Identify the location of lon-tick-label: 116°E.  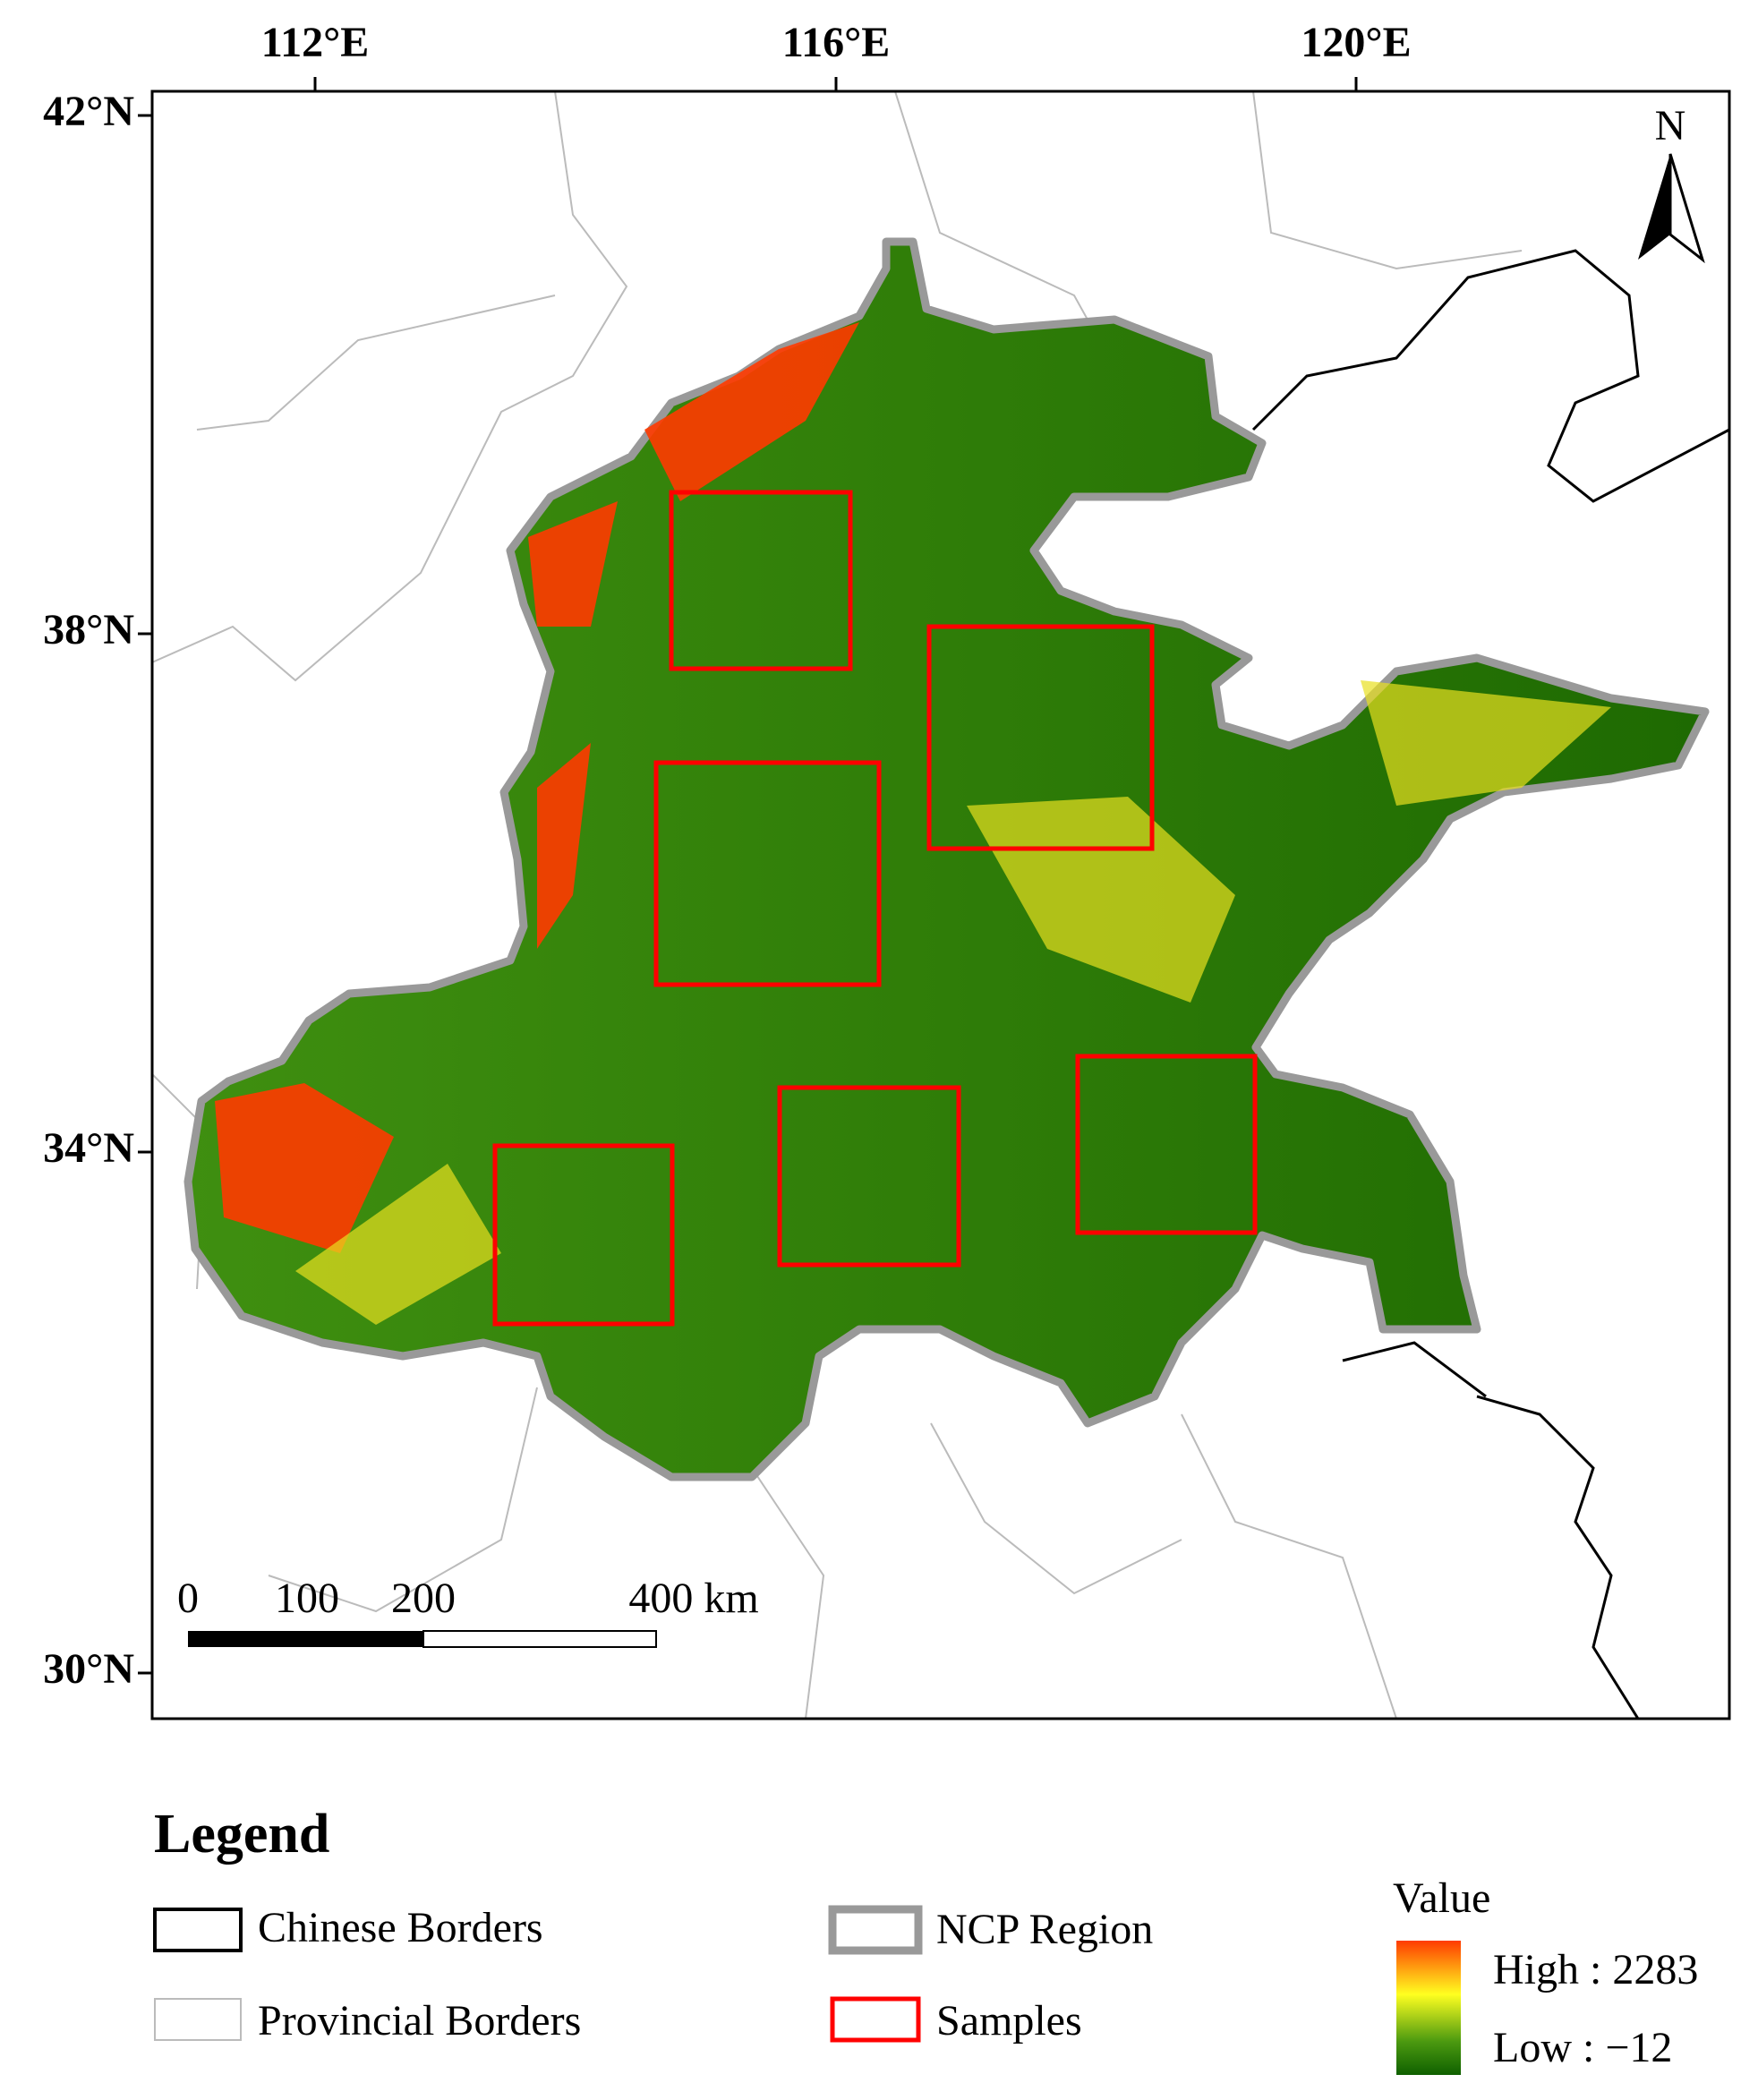
(836, 43).